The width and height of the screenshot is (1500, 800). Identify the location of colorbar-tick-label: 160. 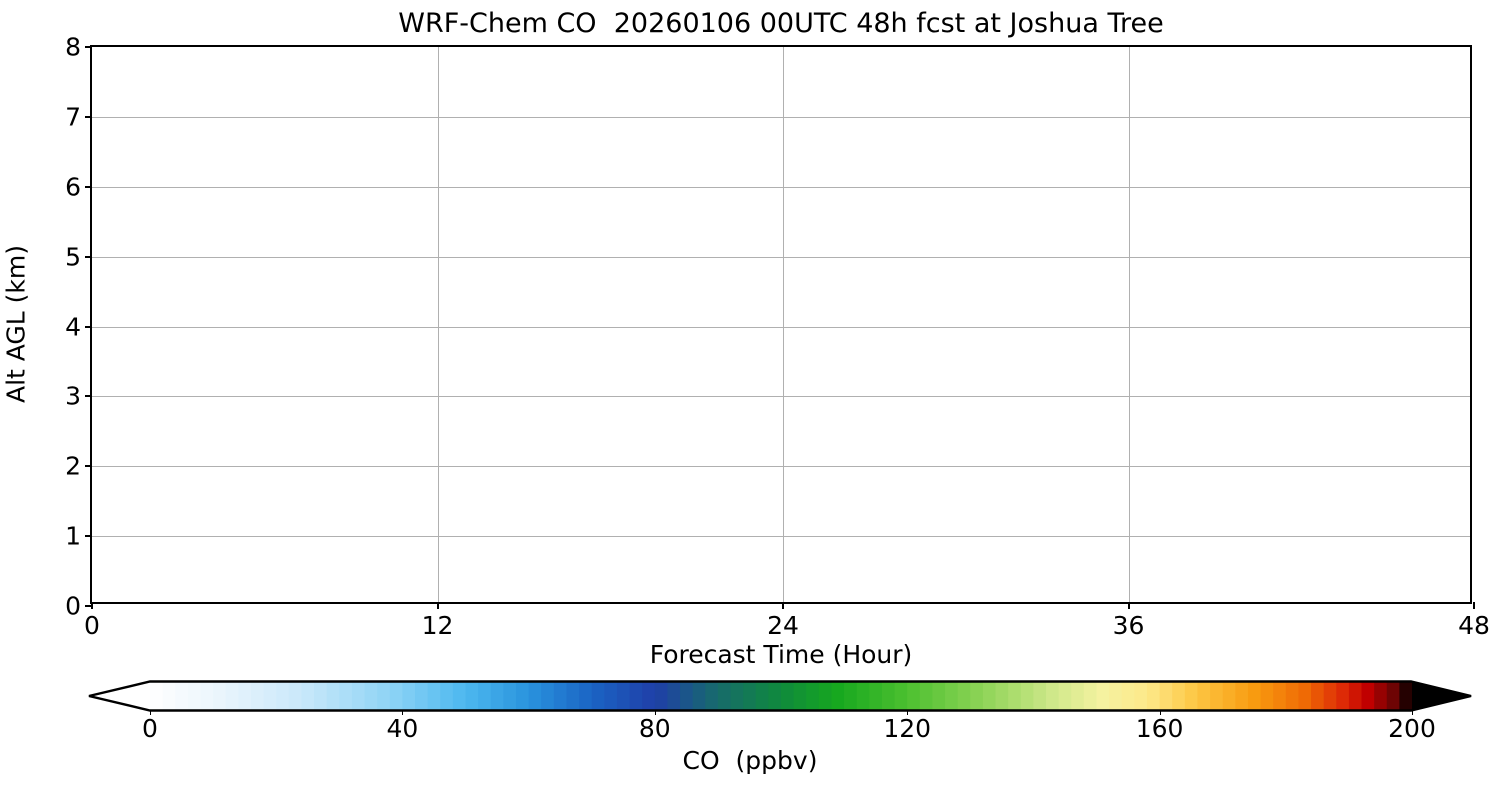
(1159, 728).